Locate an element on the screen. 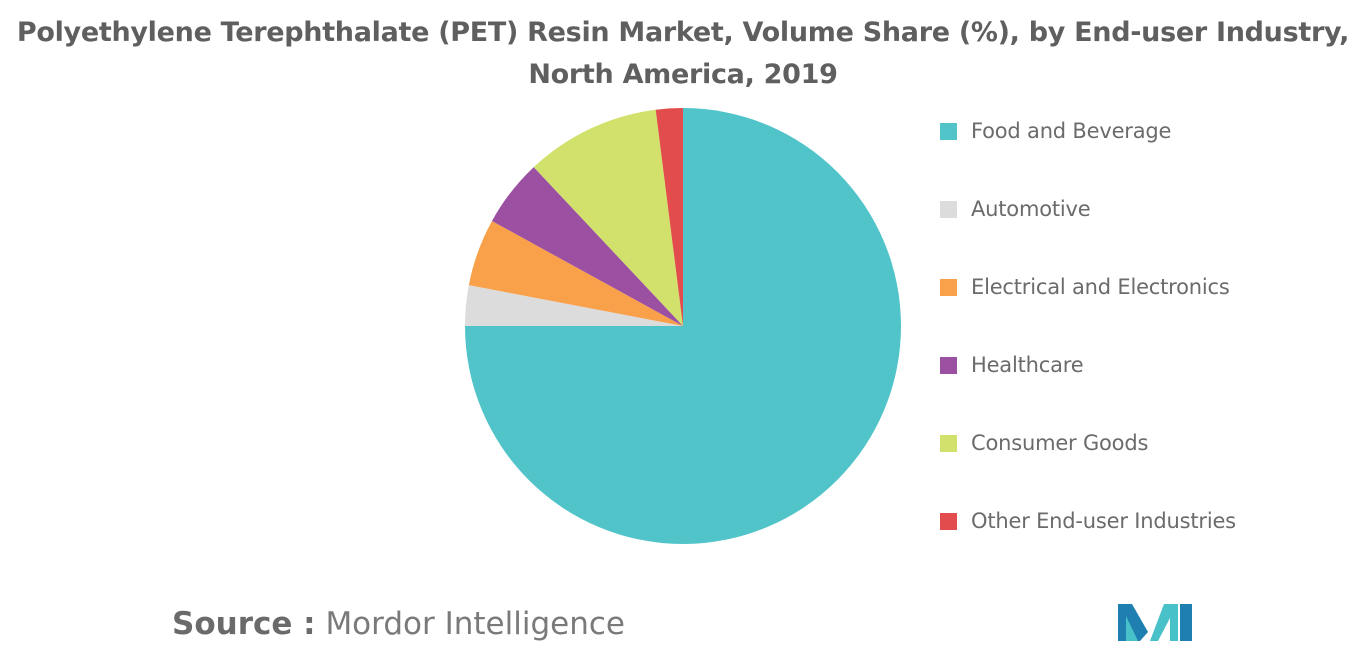 This screenshot has height=655, width=1366. source-label: Source : is located at coordinates (244, 624).